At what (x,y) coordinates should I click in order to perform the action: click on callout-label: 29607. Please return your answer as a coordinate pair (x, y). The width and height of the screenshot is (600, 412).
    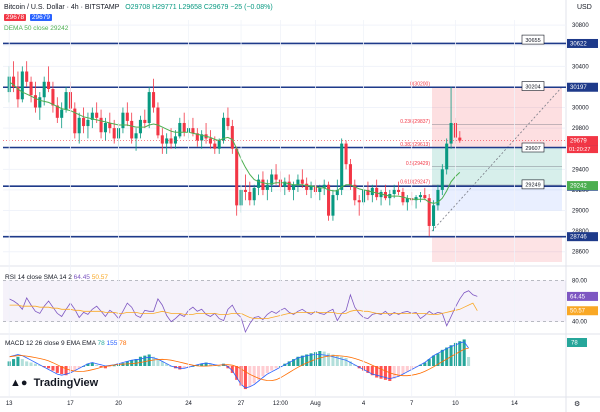
    Looking at the image, I should click on (532, 149).